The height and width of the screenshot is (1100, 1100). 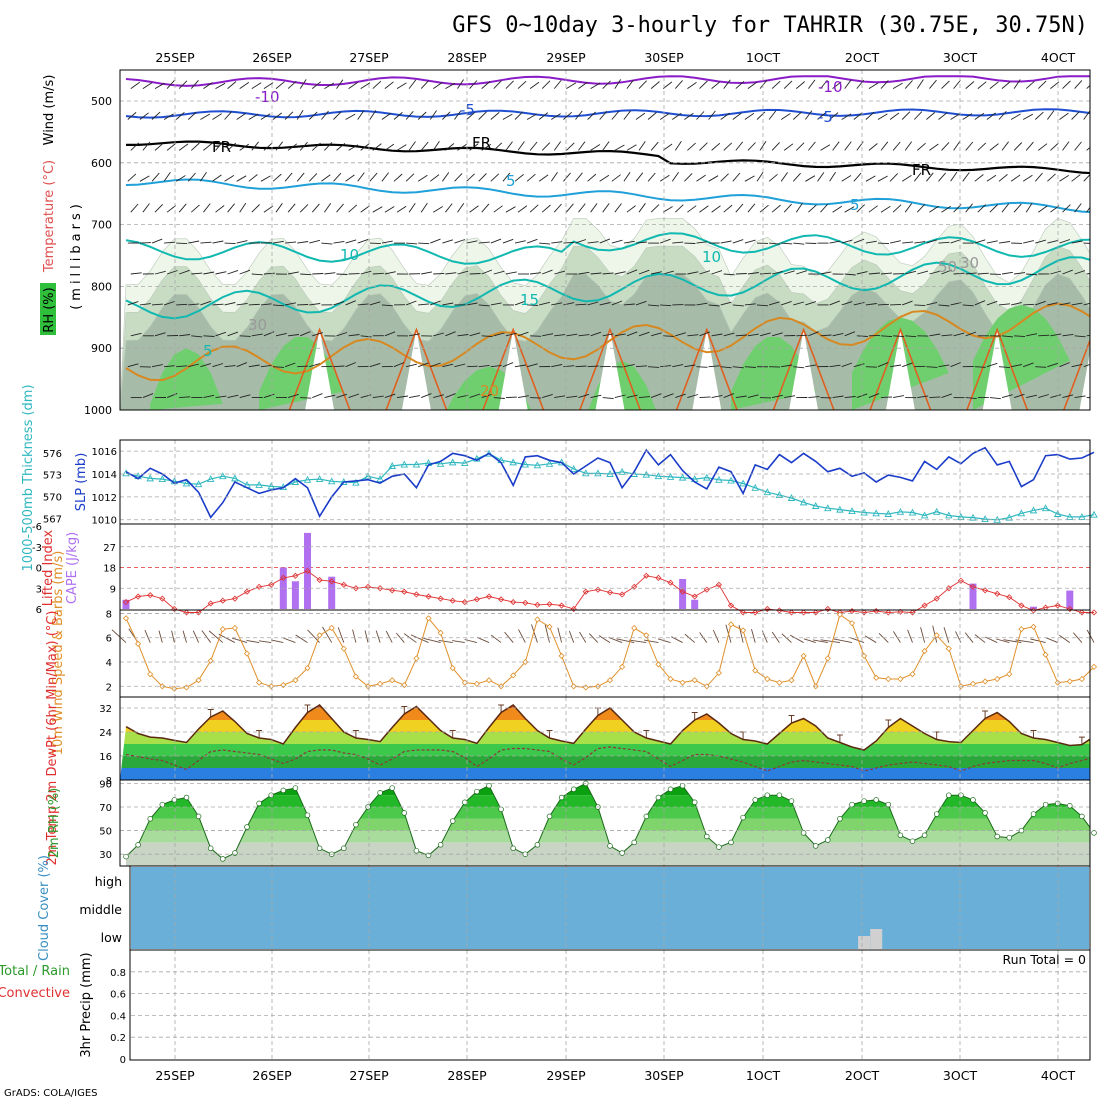 I want to click on temp-contour-line, so click(x=607, y=113).